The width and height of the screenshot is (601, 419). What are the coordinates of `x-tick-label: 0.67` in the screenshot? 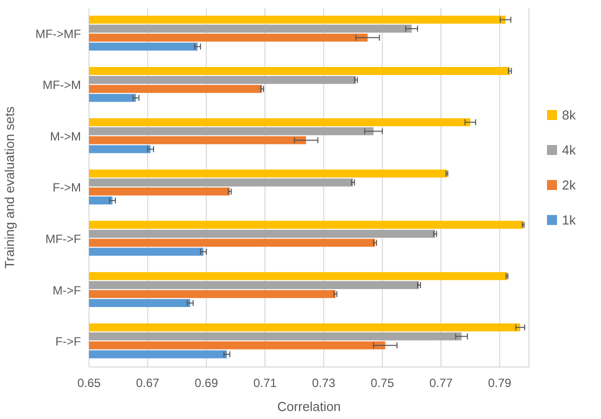 It's located at (148, 383).